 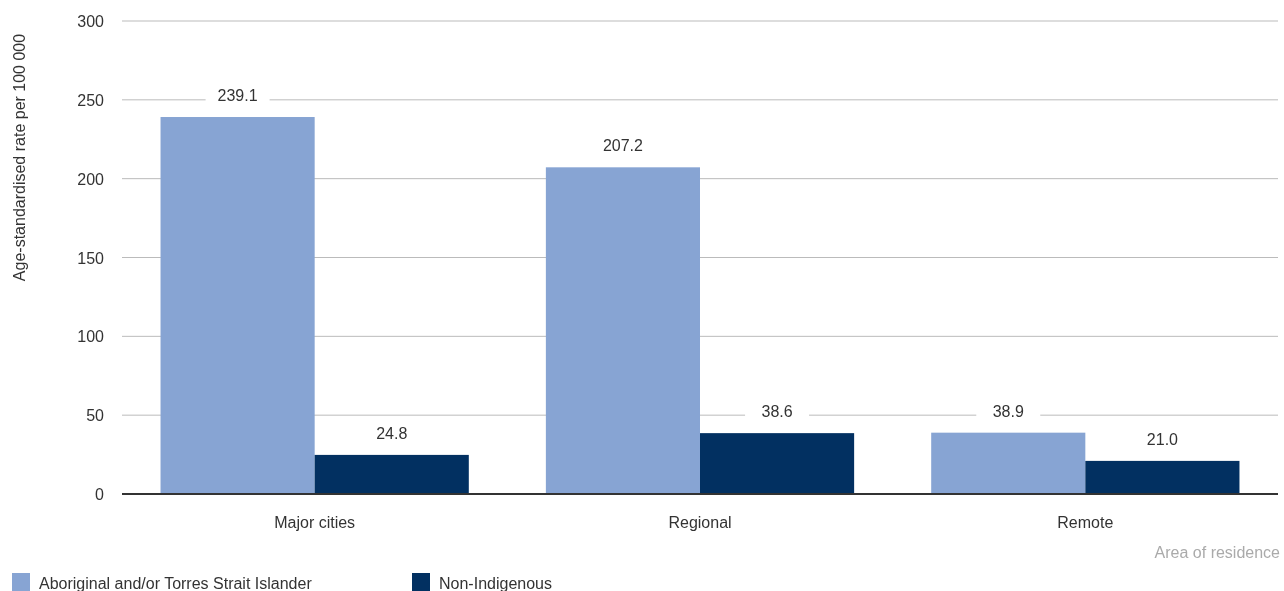 I want to click on y-tick-label: 300, so click(x=91, y=21).